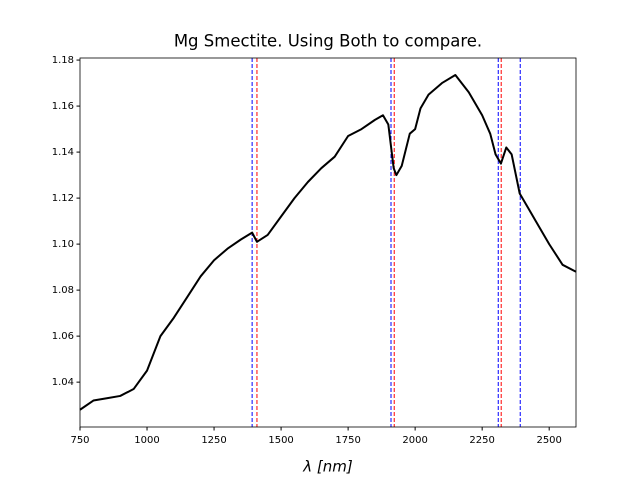  I want to click on y-tick-label: 1.14, so click(63, 152).